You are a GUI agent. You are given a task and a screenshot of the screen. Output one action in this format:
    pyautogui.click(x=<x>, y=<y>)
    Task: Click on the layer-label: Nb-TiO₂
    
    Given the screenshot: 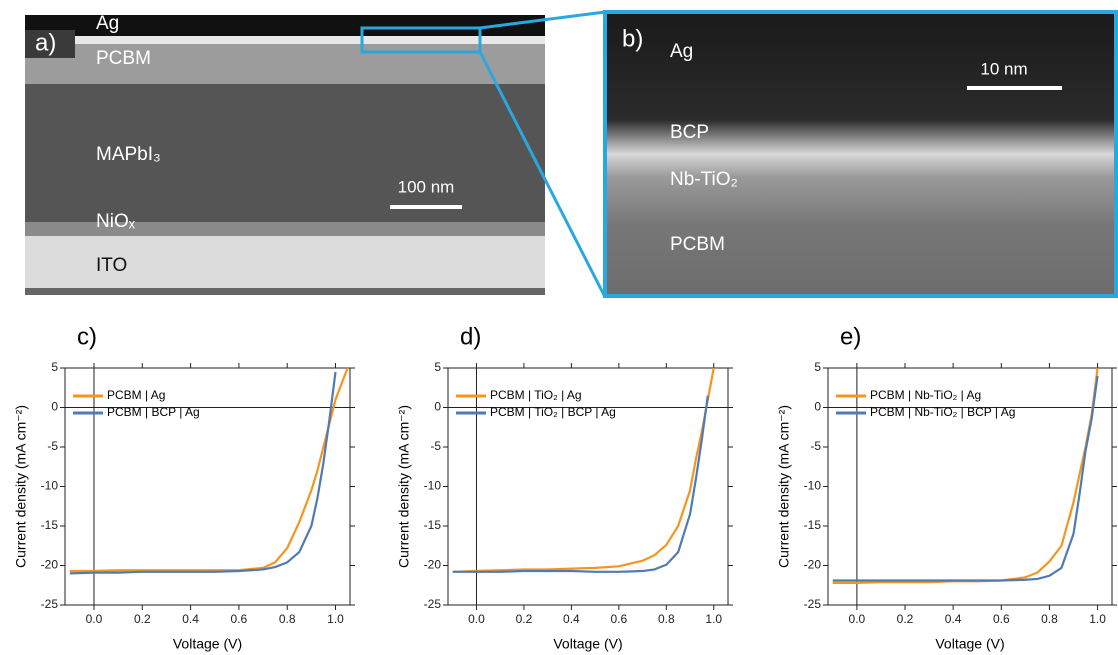 What is the action you would take?
    pyautogui.click(x=704, y=179)
    